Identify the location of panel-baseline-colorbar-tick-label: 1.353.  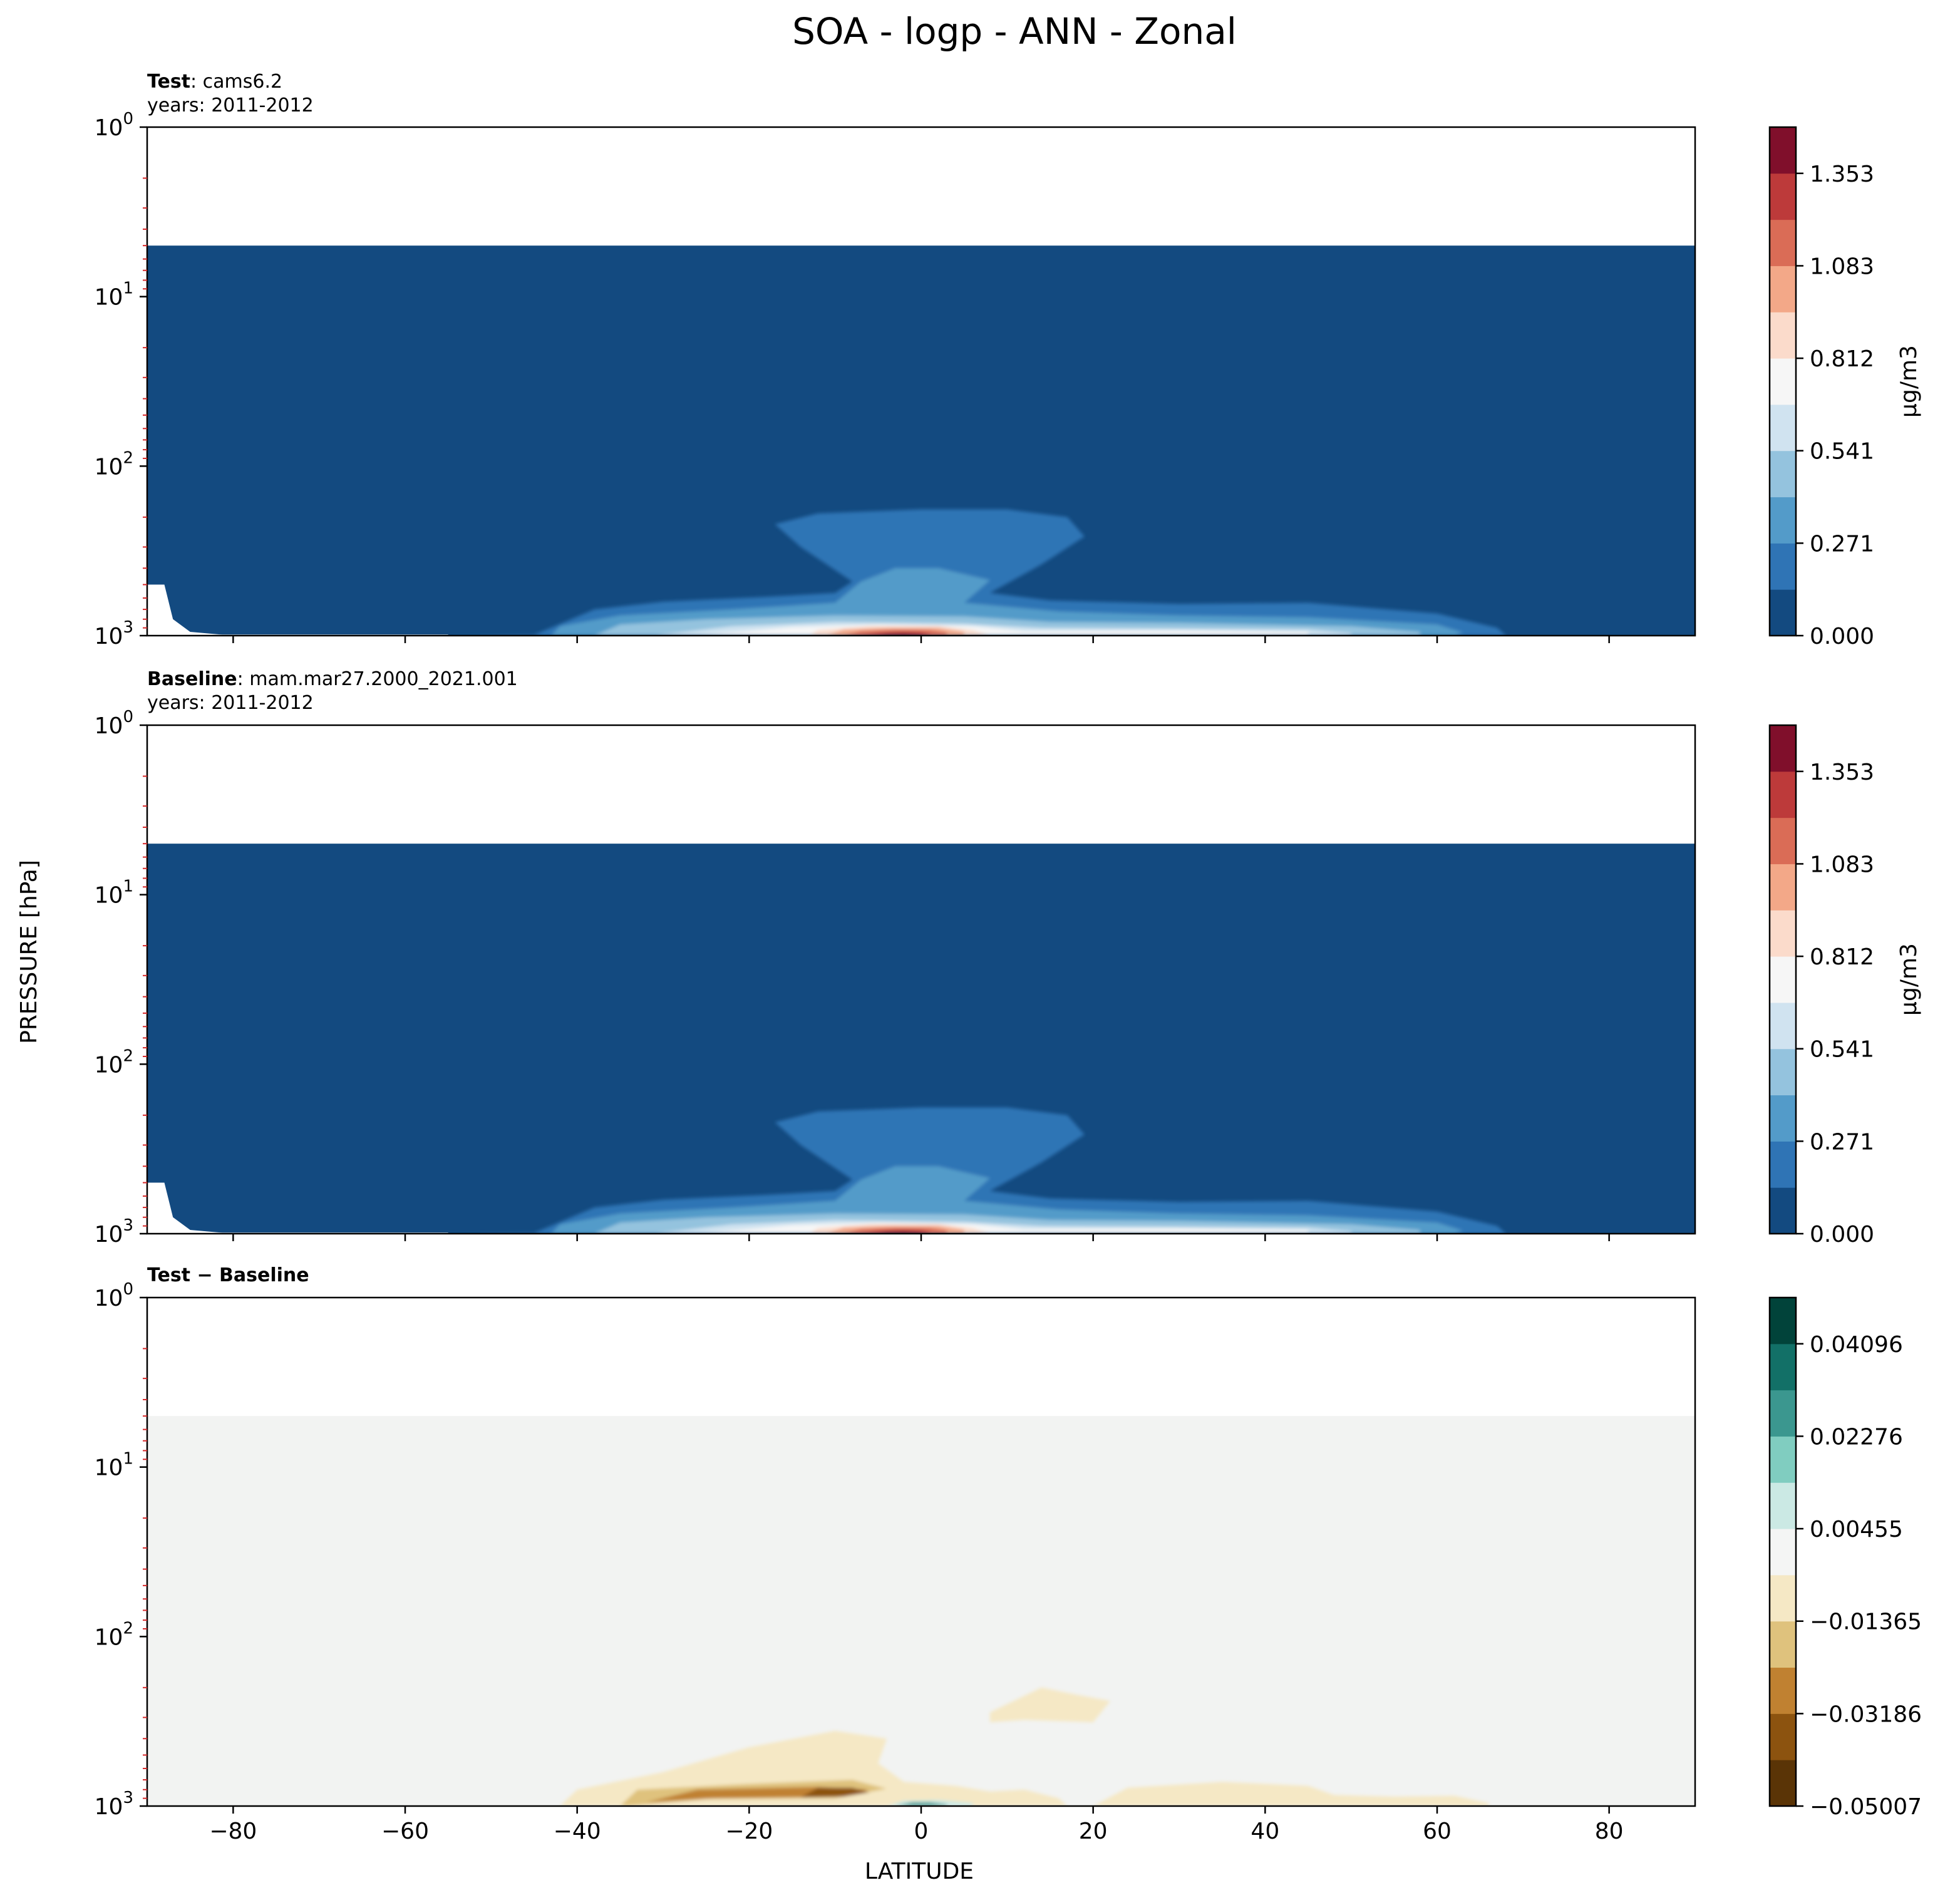
(1842, 772).